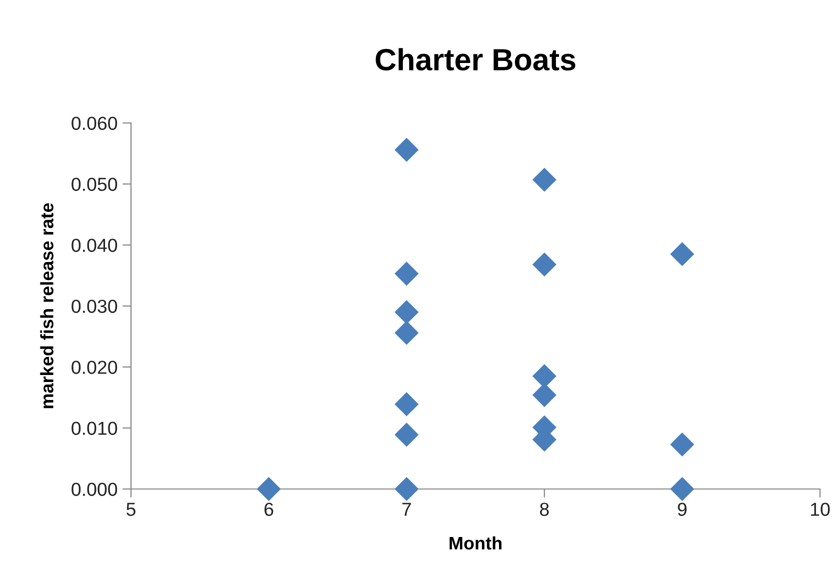 The image size is (836, 578). Describe the element at coordinates (544, 509) in the screenshot. I see `x-tick-label: 8` at that location.